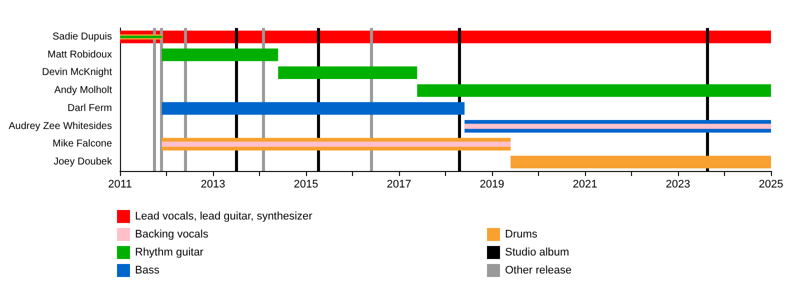 This screenshot has height=290, width=800. I want to click on x-tick-label: 2011, so click(120, 184).